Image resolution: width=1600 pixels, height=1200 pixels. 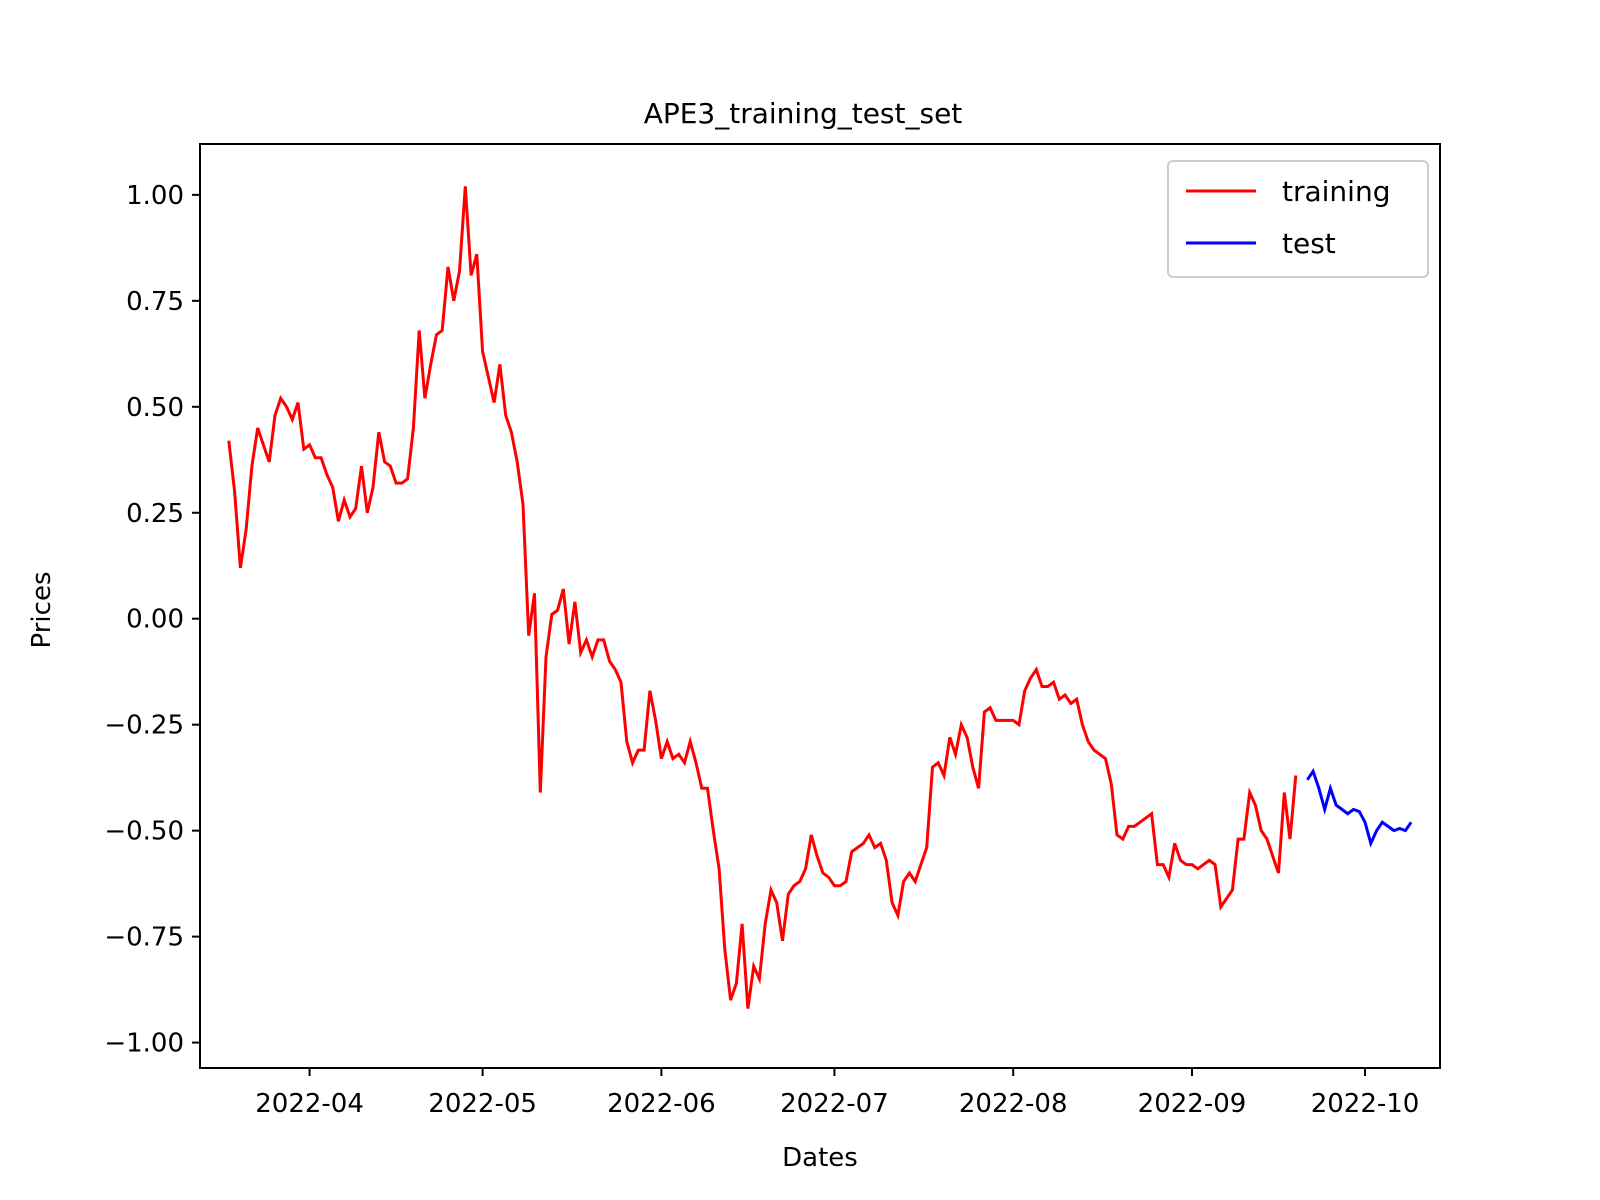 What do you see at coordinates (1336, 191) in the screenshot?
I see `legend-label-training: training` at bounding box center [1336, 191].